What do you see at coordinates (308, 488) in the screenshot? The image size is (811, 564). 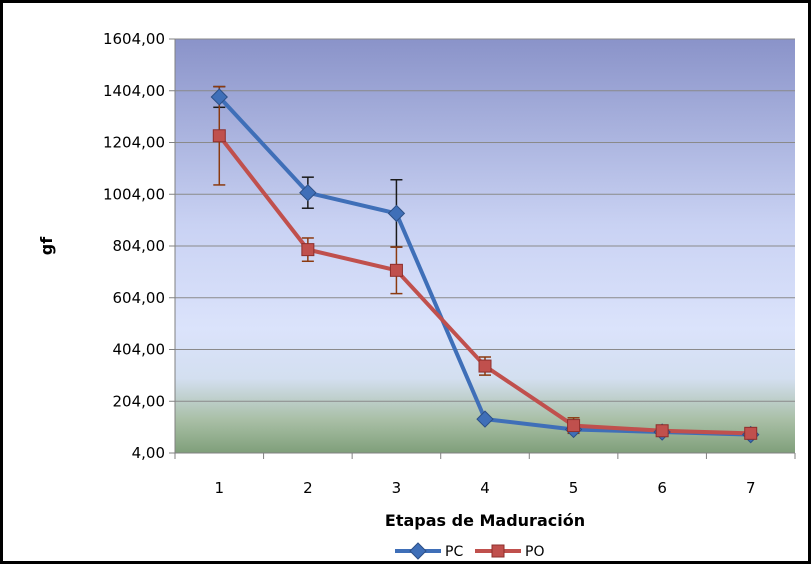 I see `x-tick-label: 2` at bounding box center [308, 488].